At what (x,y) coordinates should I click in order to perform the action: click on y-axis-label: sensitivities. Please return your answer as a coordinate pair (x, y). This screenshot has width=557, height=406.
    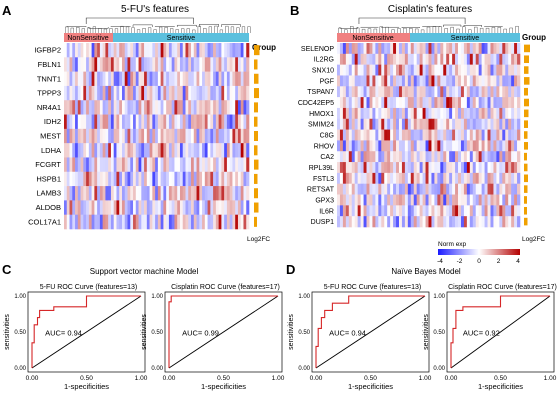
    Looking at the image, I should click on (291, 332).